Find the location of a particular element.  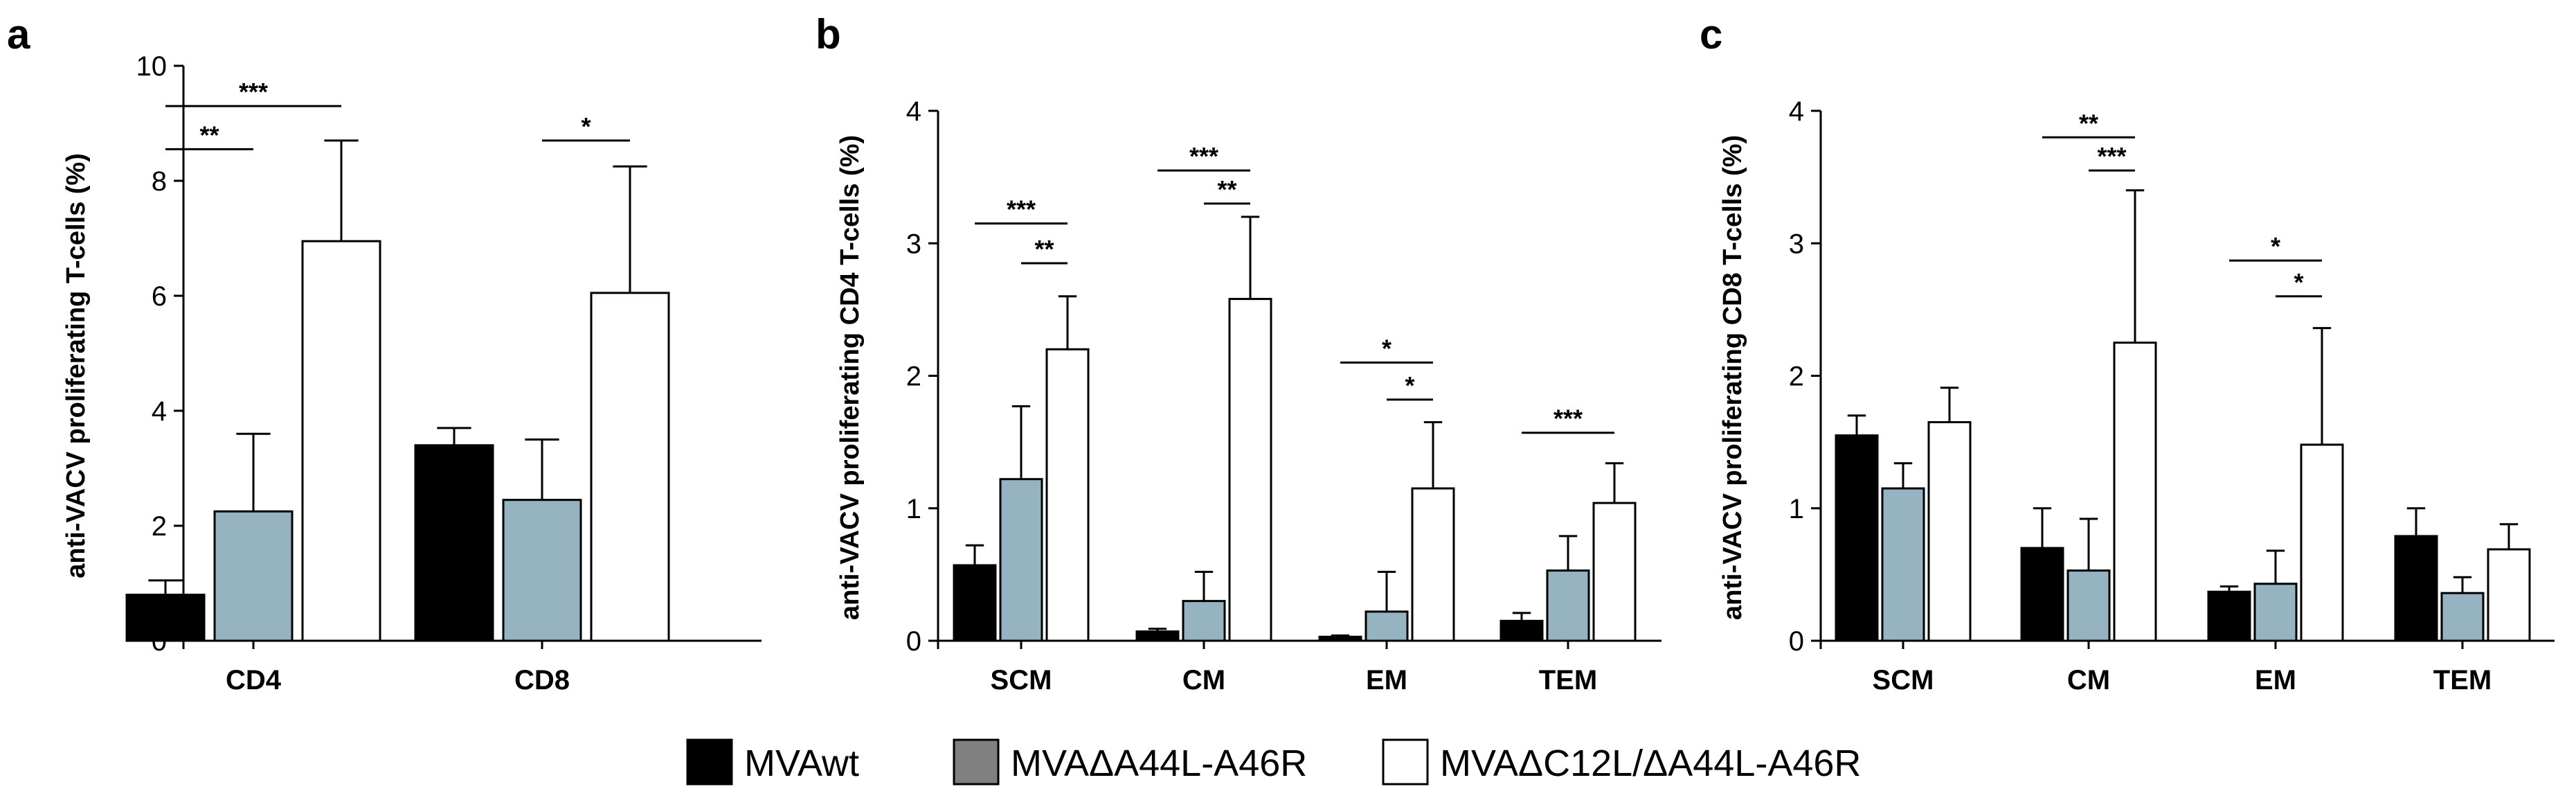

legend-item-mva-a44l-a46r: MVAΔA44L-A46R is located at coordinates (1130, 762).